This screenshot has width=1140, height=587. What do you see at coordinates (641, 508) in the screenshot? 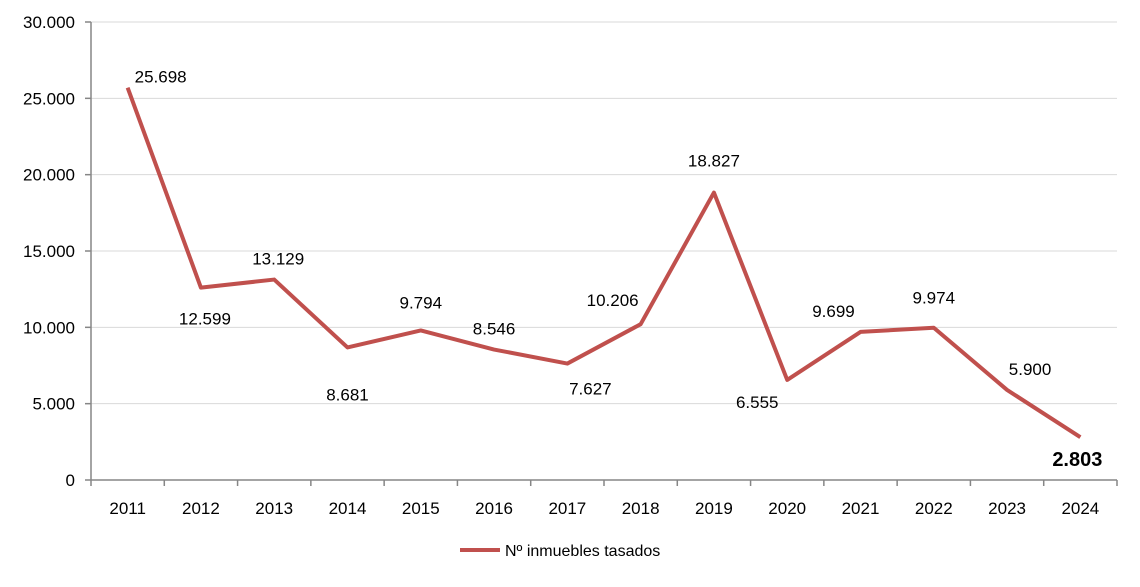
I see `x-tick-label: 2018` at bounding box center [641, 508].